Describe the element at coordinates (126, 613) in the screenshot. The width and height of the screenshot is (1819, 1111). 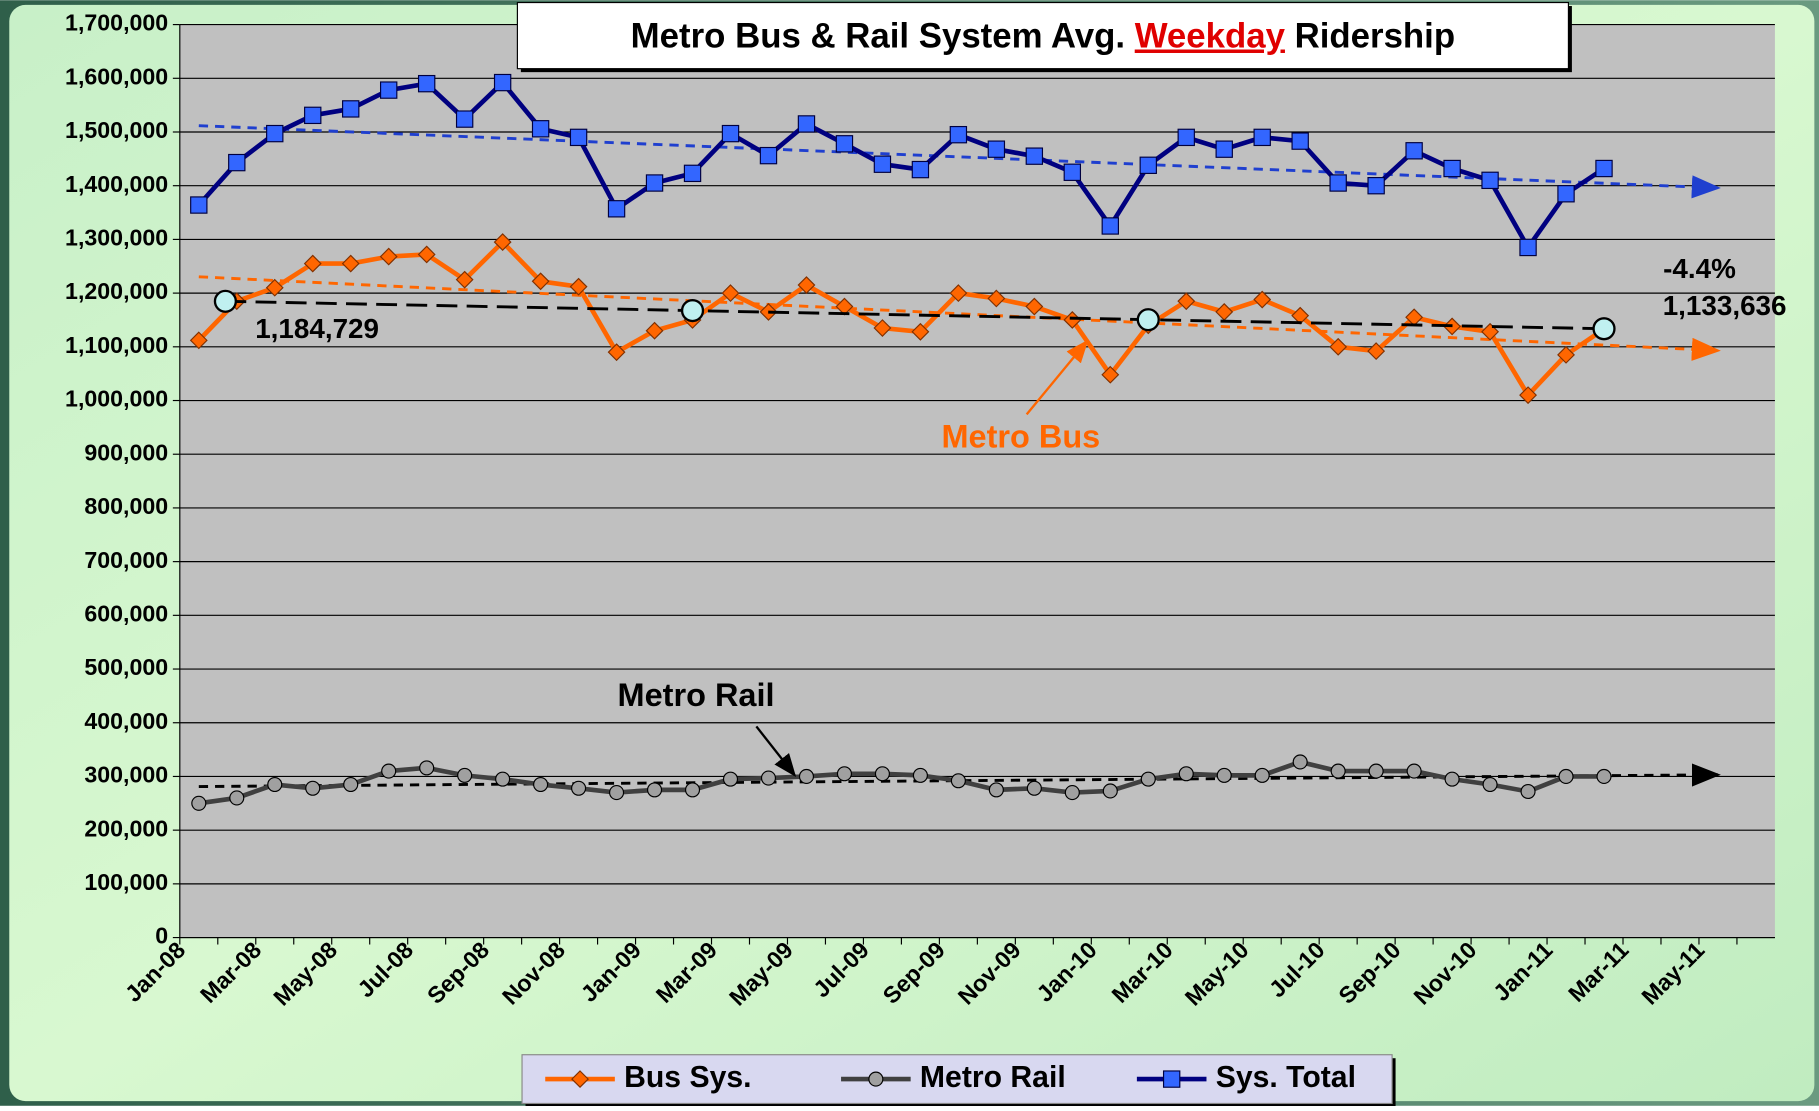
I see `y-tick-label: 600,000` at that location.